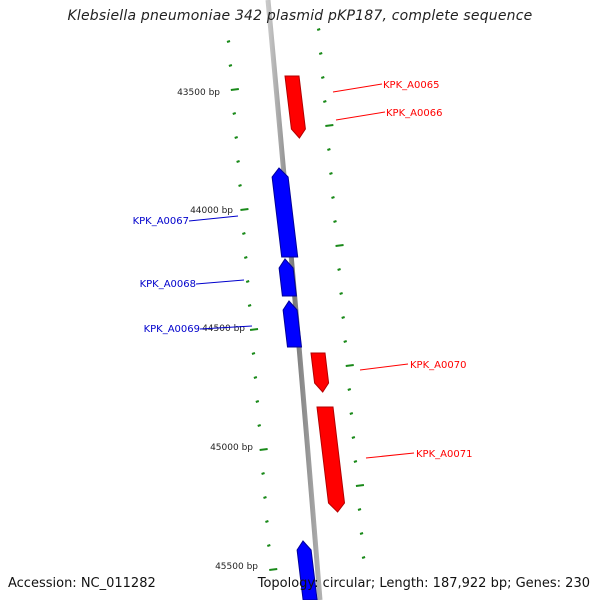 The height and width of the screenshot is (600, 600). What do you see at coordinates (198, 93) in the screenshot?
I see `position-label: 43500 bp` at bounding box center [198, 93].